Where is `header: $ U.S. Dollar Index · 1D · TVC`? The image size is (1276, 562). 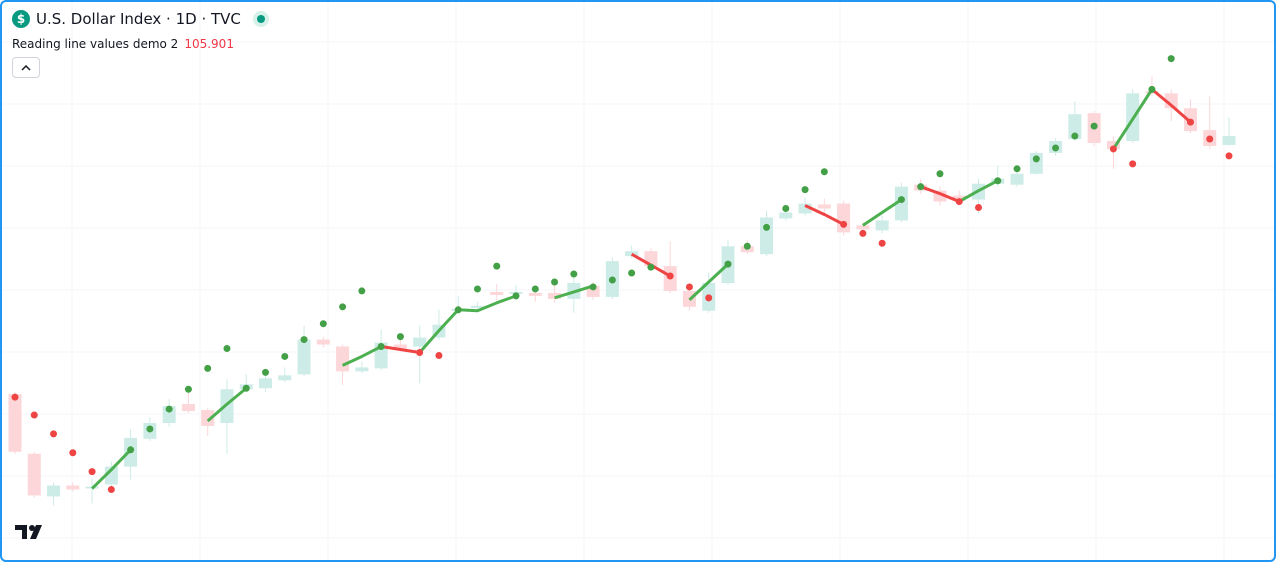 header: $ U.S. Dollar Index · 1D · TVC is located at coordinates (140, 19).